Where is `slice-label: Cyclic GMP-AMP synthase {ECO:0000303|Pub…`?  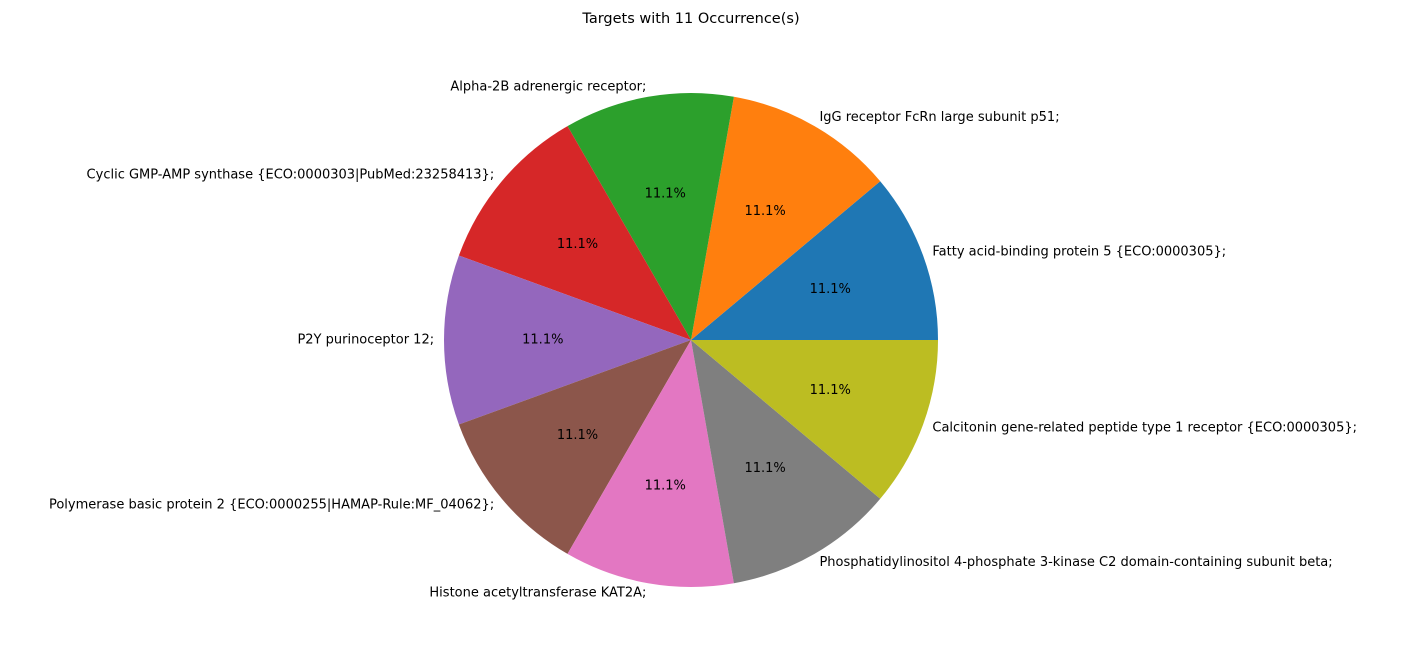 slice-label: Cyclic GMP-AMP synthase {ECO:0000303|Pub… is located at coordinates (291, 174).